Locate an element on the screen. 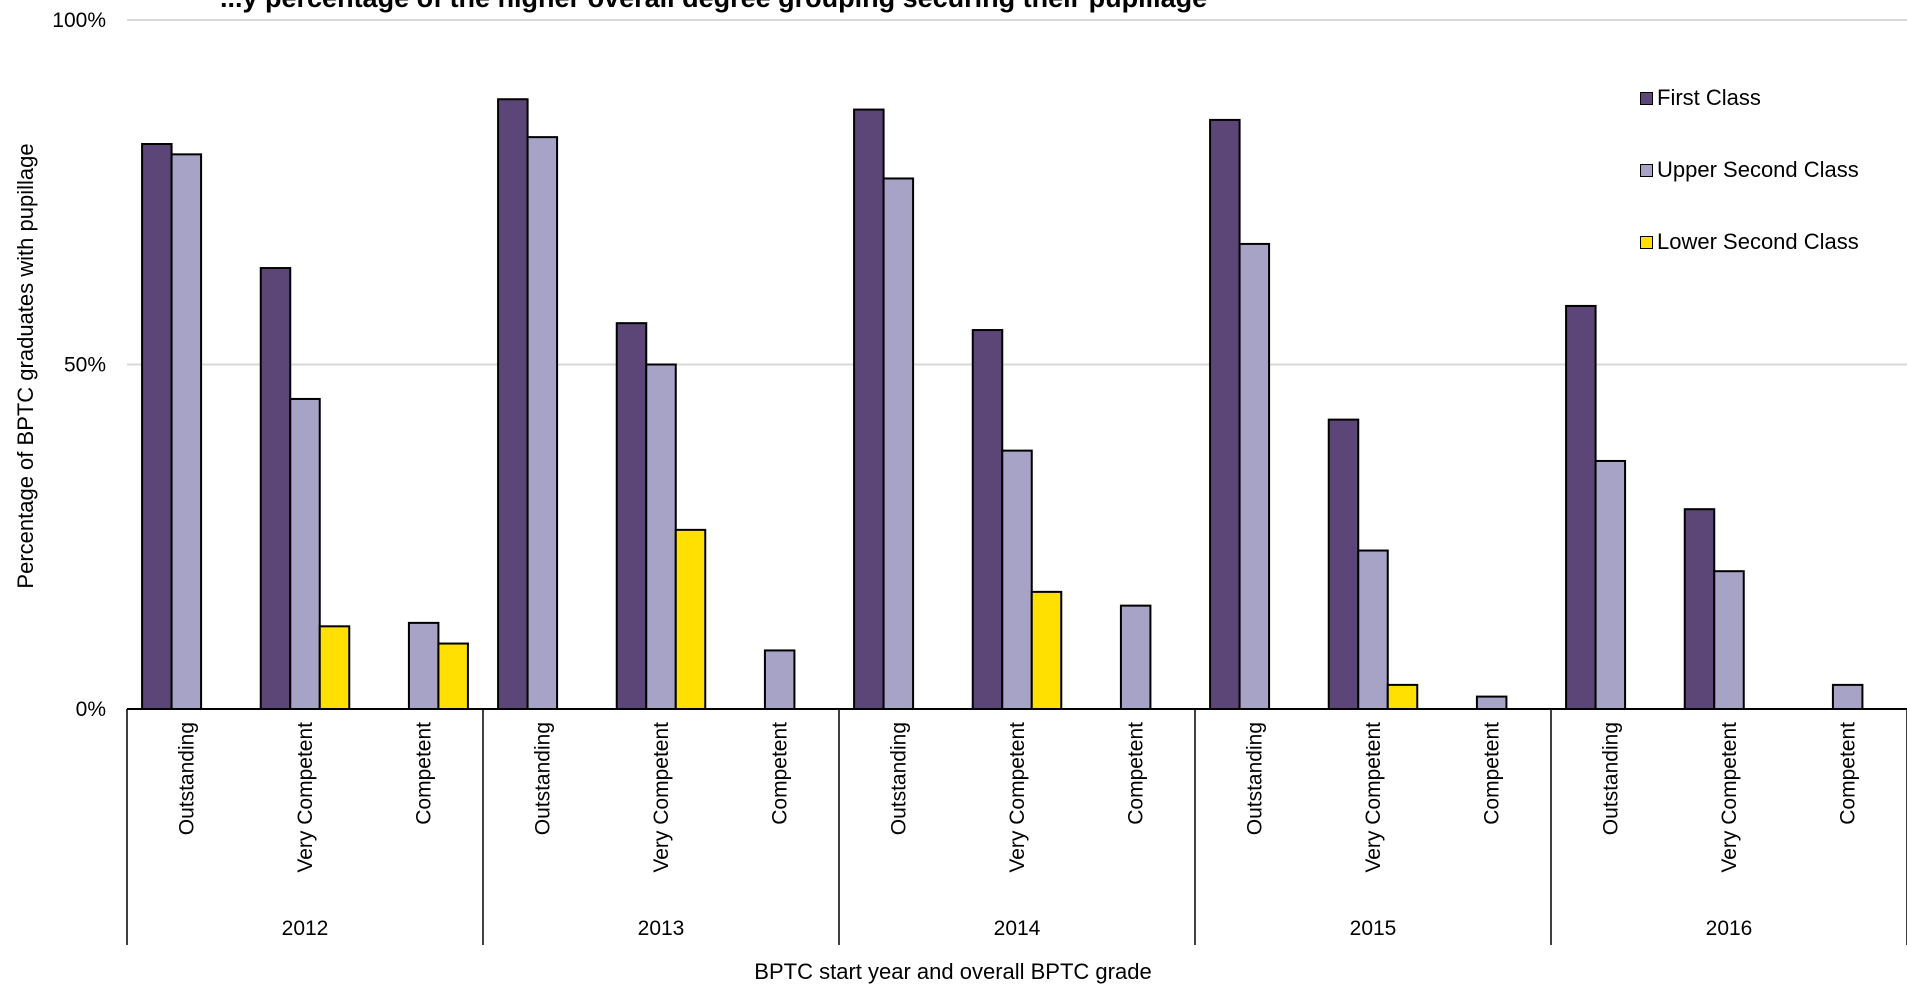  bar-2014-very-competent-lower-second-class is located at coordinates (1046, 650).